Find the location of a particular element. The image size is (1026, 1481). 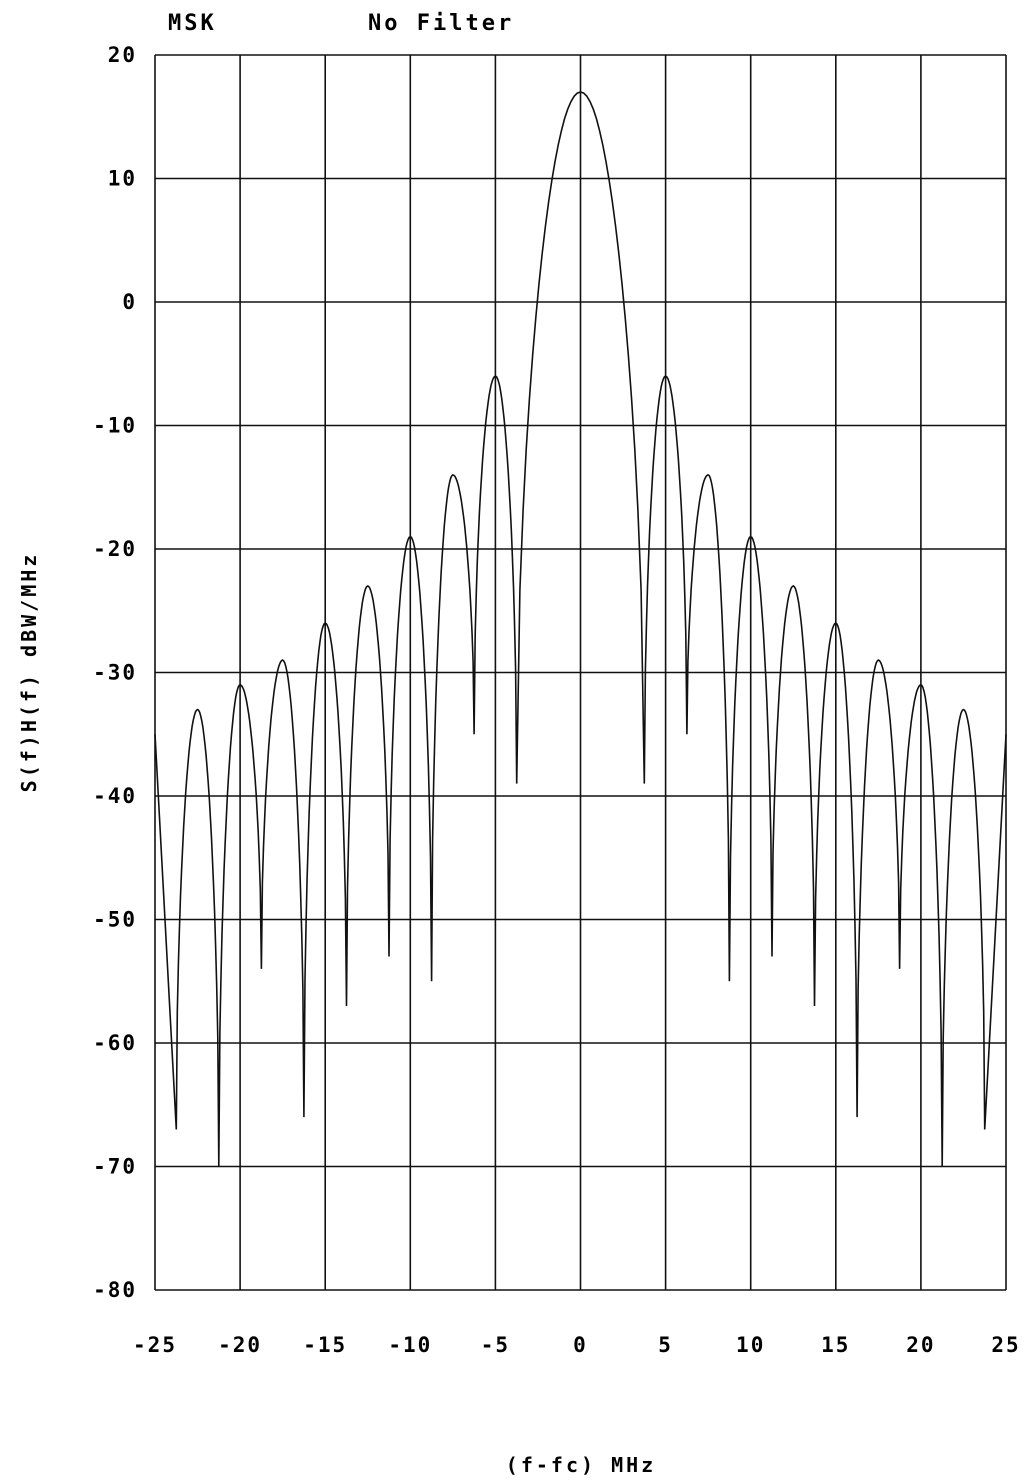

x-tick-labels: -25 -20 -15 -10 -5 0 5 10 15 20 25 is located at coordinates (576, 1345).